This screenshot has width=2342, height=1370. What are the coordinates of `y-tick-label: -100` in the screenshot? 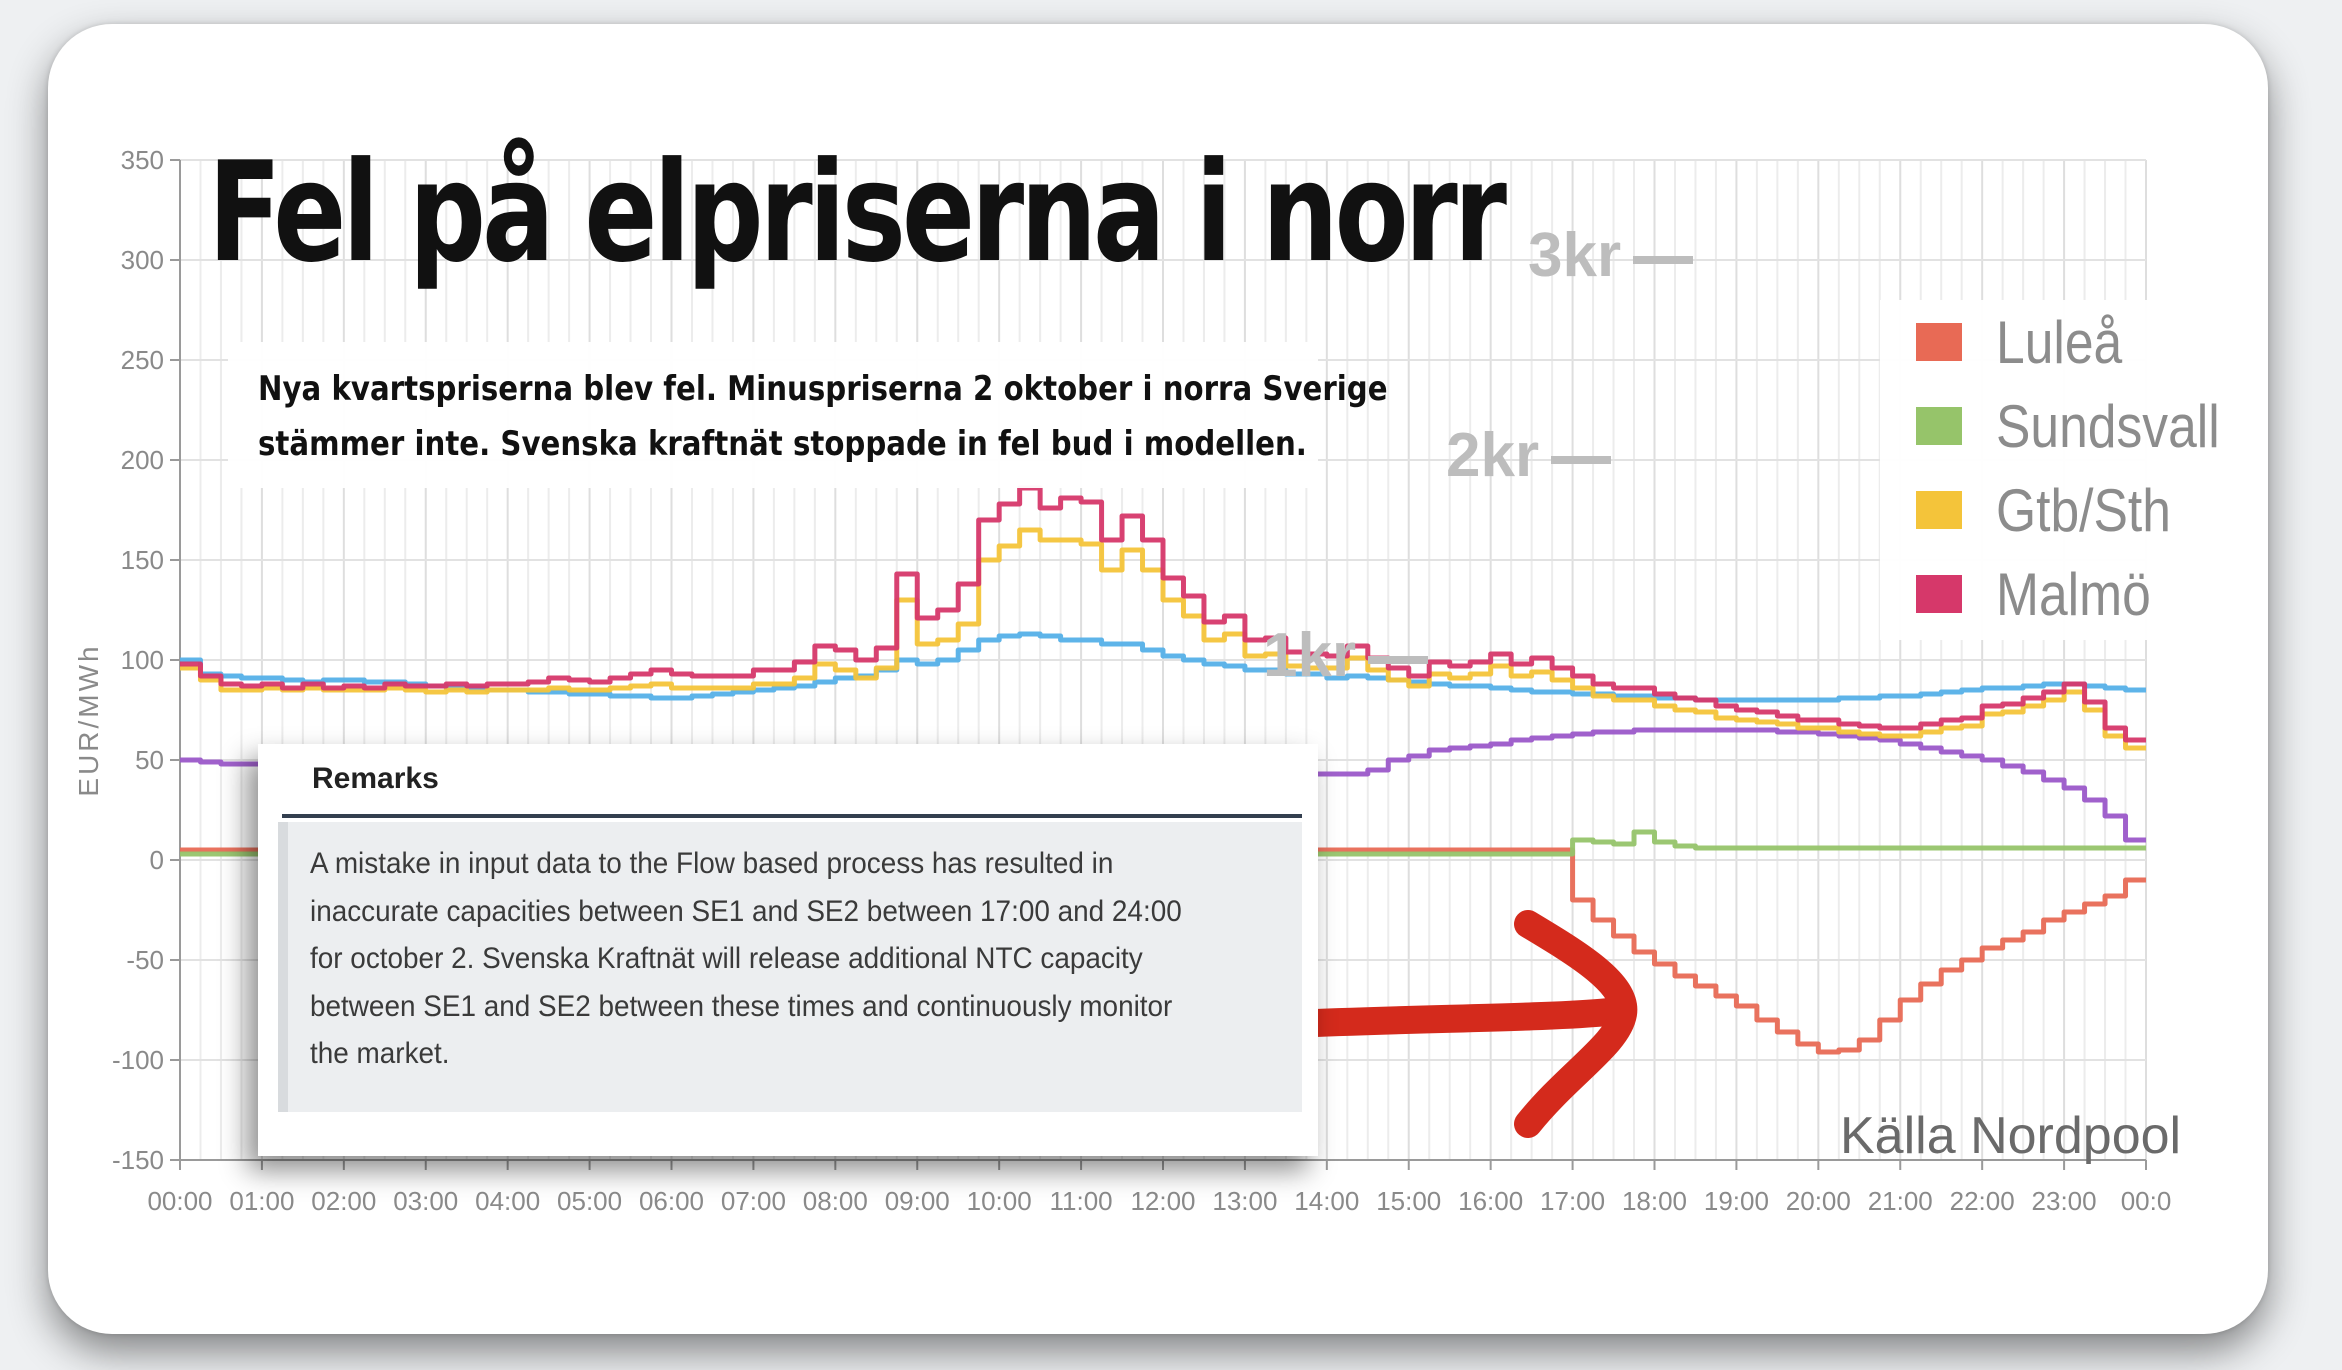 It's located at (138, 1060).